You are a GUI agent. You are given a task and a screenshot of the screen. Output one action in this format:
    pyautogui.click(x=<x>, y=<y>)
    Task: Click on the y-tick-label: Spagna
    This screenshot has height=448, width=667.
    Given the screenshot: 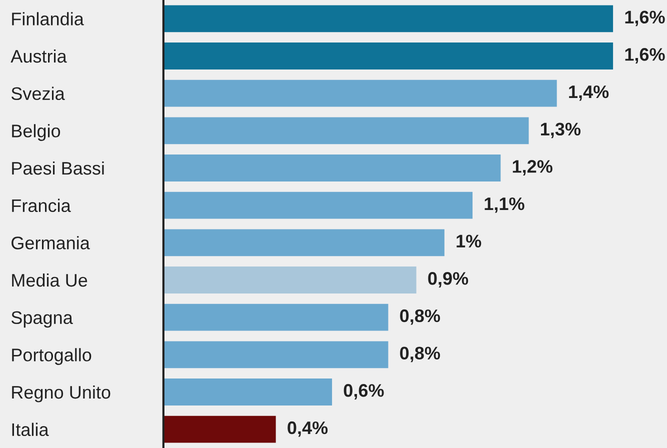 What is the action you would take?
    pyautogui.click(x=42, y=319)
    